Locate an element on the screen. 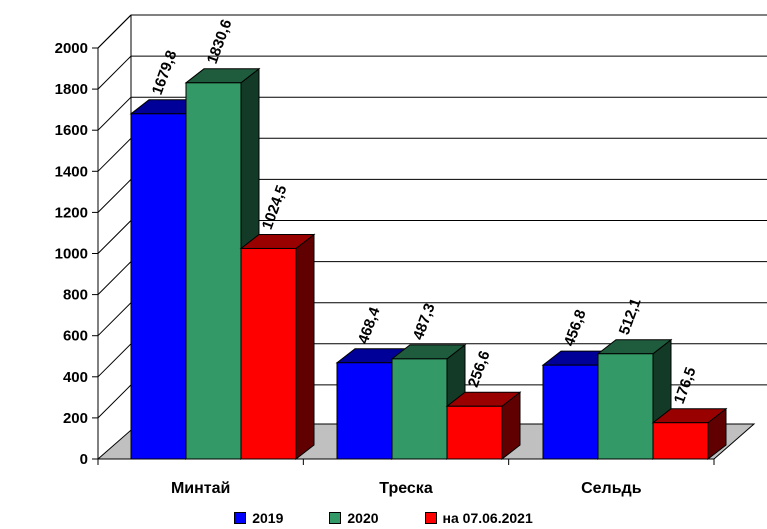  x-axis-categories: Минтай Треска Сельдь is located at coordinates (406, 488).